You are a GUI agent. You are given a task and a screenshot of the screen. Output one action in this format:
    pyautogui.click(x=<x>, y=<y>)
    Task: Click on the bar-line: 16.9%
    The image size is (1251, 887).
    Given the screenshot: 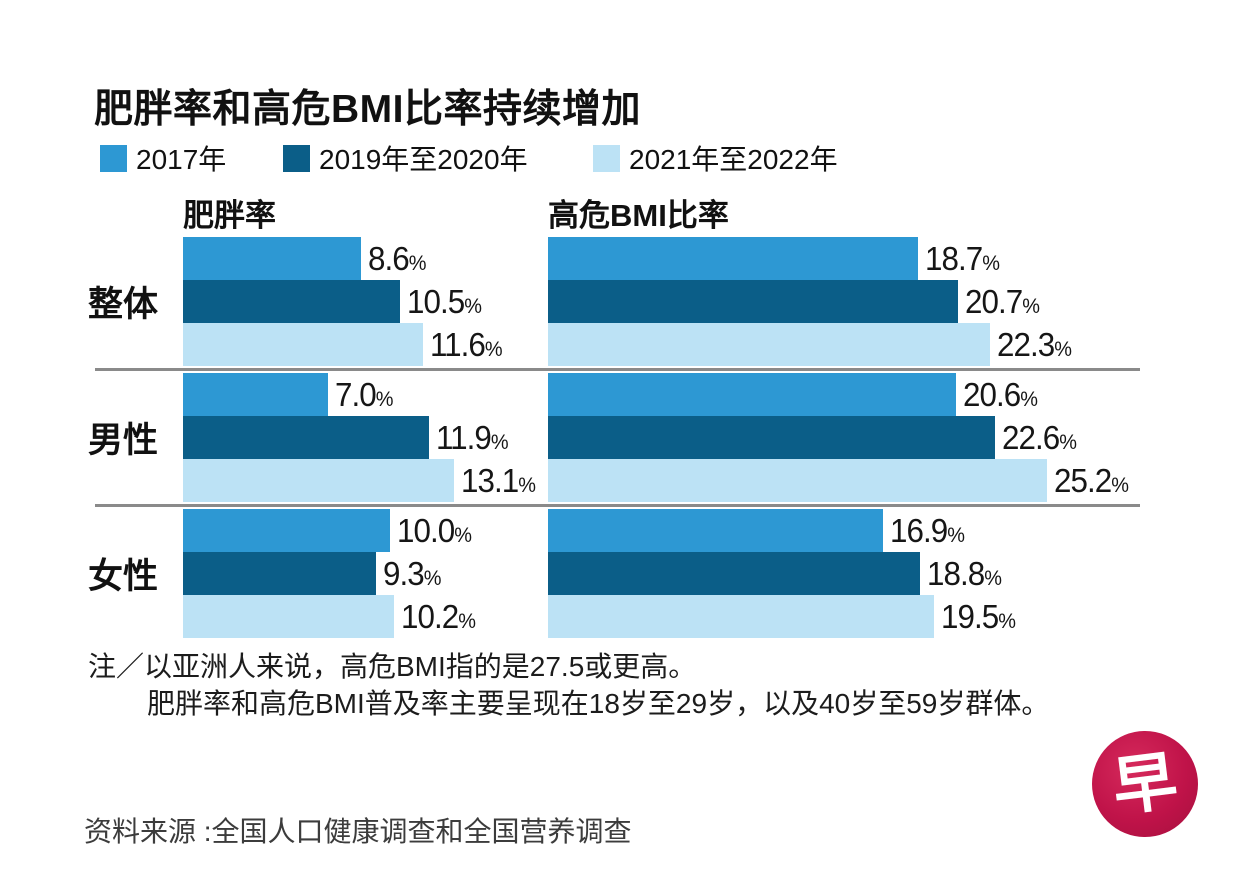 What is the action you would take?
    pyautogui.click(x=855, y=530)
    